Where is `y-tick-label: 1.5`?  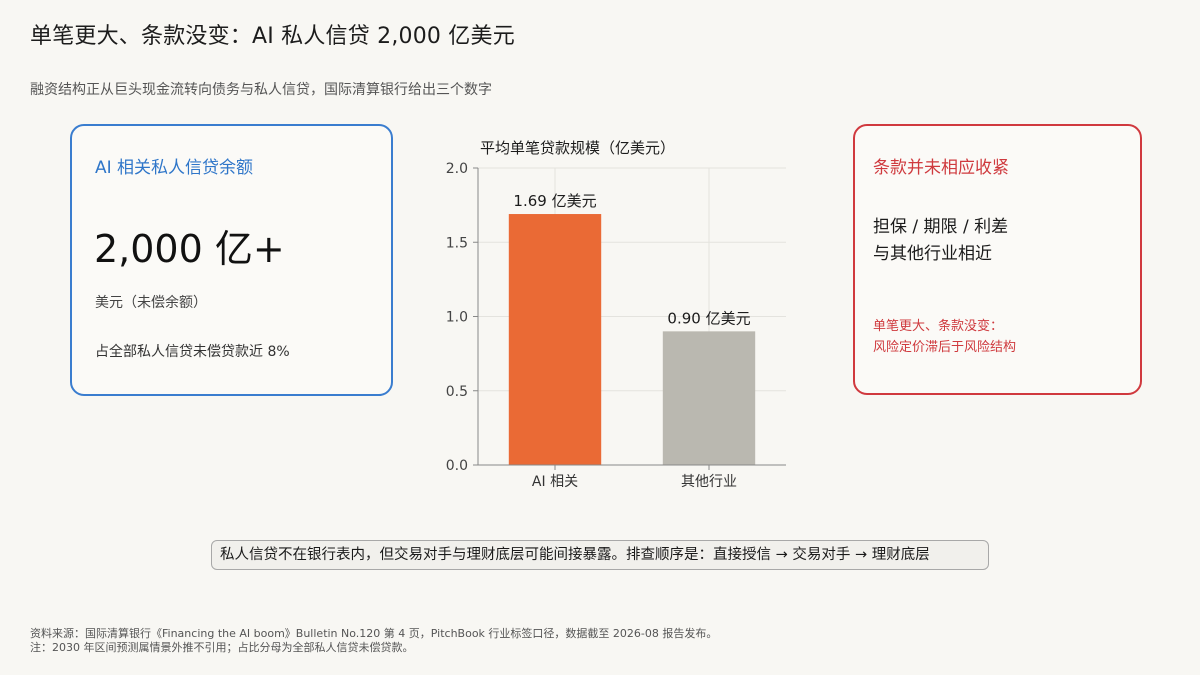
y-tick-label: 1.5 is located at coordinates (457, 243).